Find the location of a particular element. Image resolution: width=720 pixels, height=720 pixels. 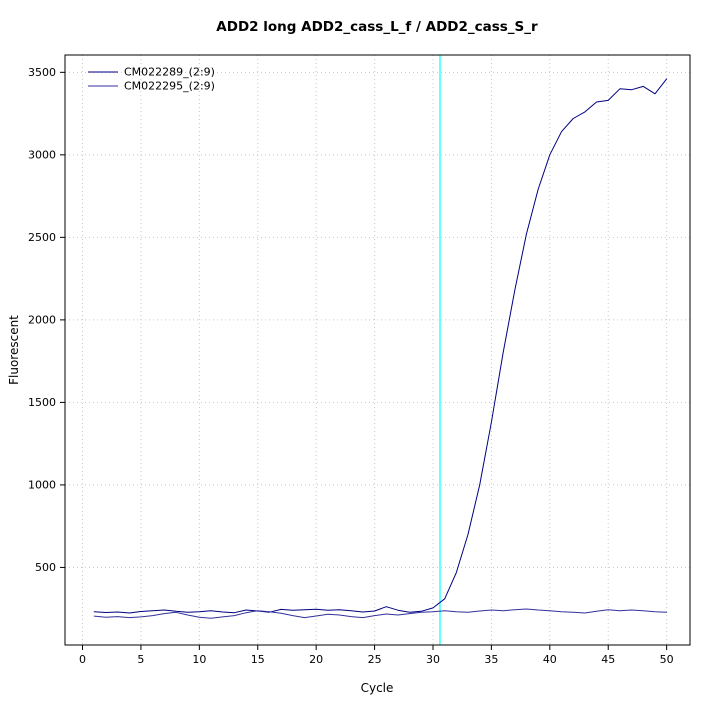

legend-label: CM022295_(2:9) is located at coordinates (169, 86).